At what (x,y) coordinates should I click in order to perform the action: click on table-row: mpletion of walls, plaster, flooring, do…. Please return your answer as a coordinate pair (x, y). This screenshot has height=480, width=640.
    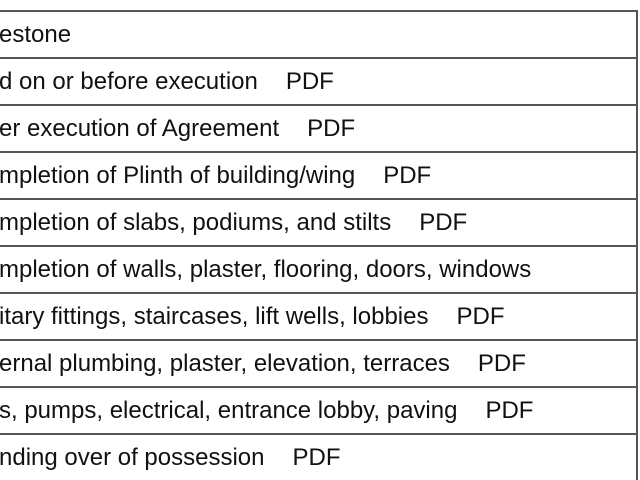
    Looking at the image, I should click on (318, 270).